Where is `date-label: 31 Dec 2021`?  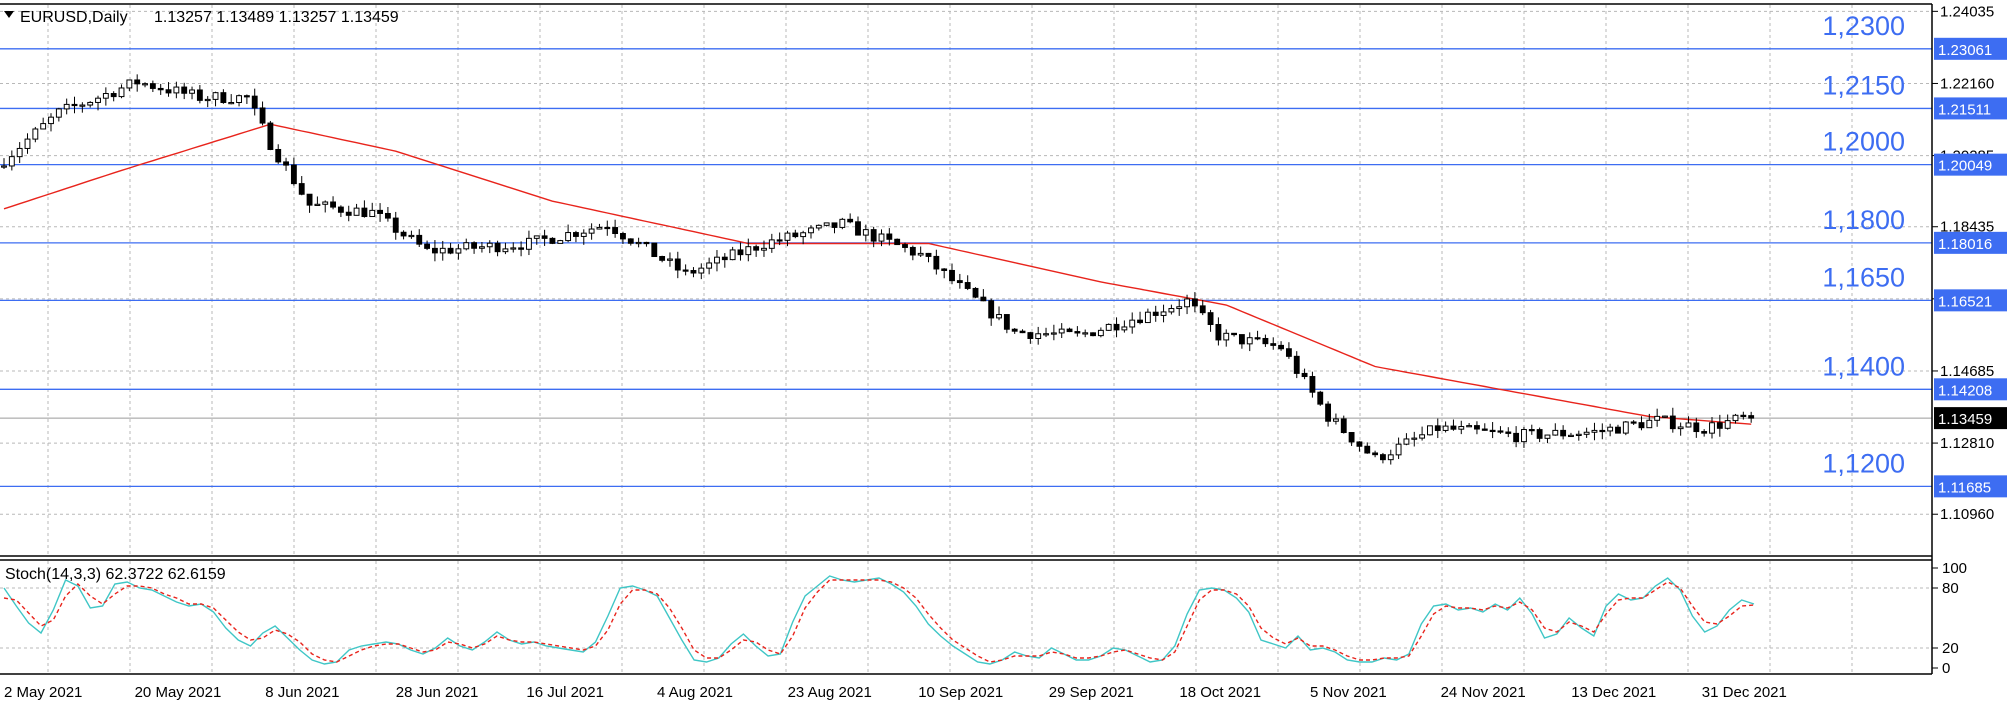
date-label: 31 Dec 2021 is located at coordinates (1744, 692).